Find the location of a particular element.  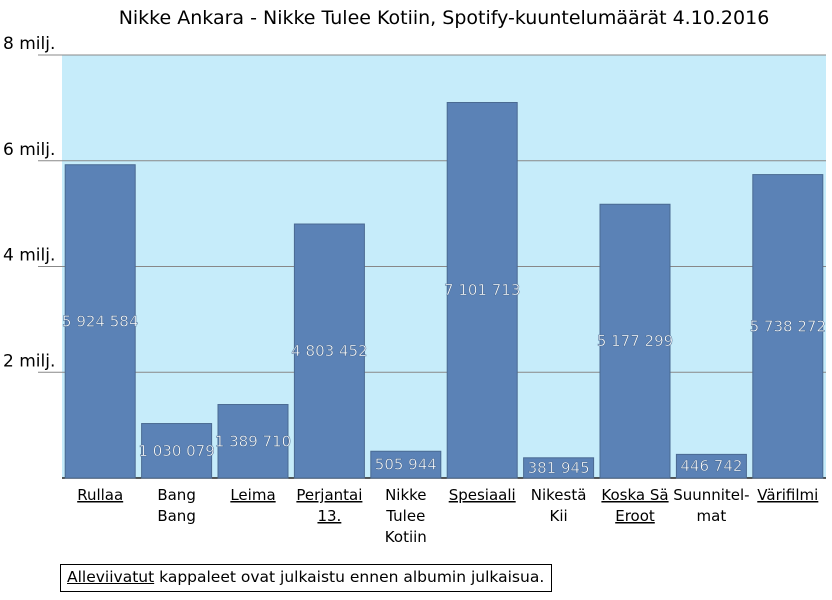

bar-value-label: 7 101 713 is located at coordinates (482, 290).